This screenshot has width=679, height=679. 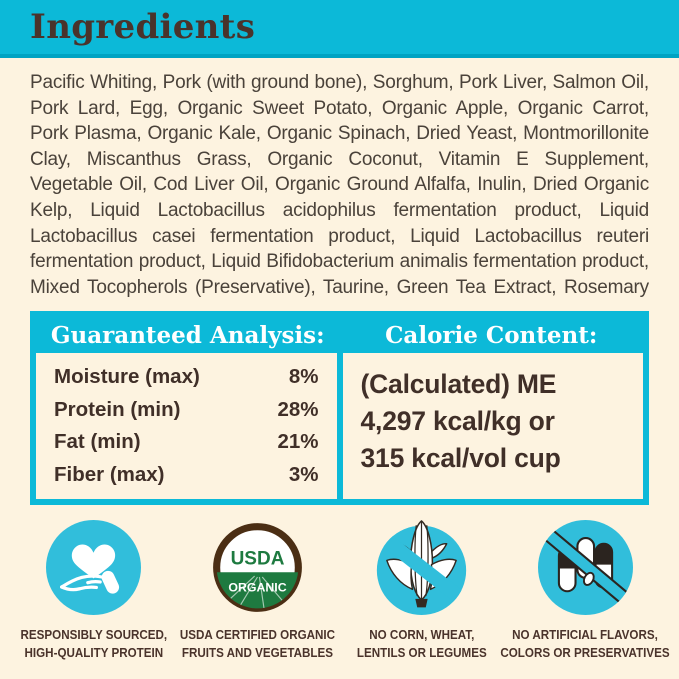 I want to click on caption-line: COLORS OR PRESERVATIVES, so click(x=585, y=652).